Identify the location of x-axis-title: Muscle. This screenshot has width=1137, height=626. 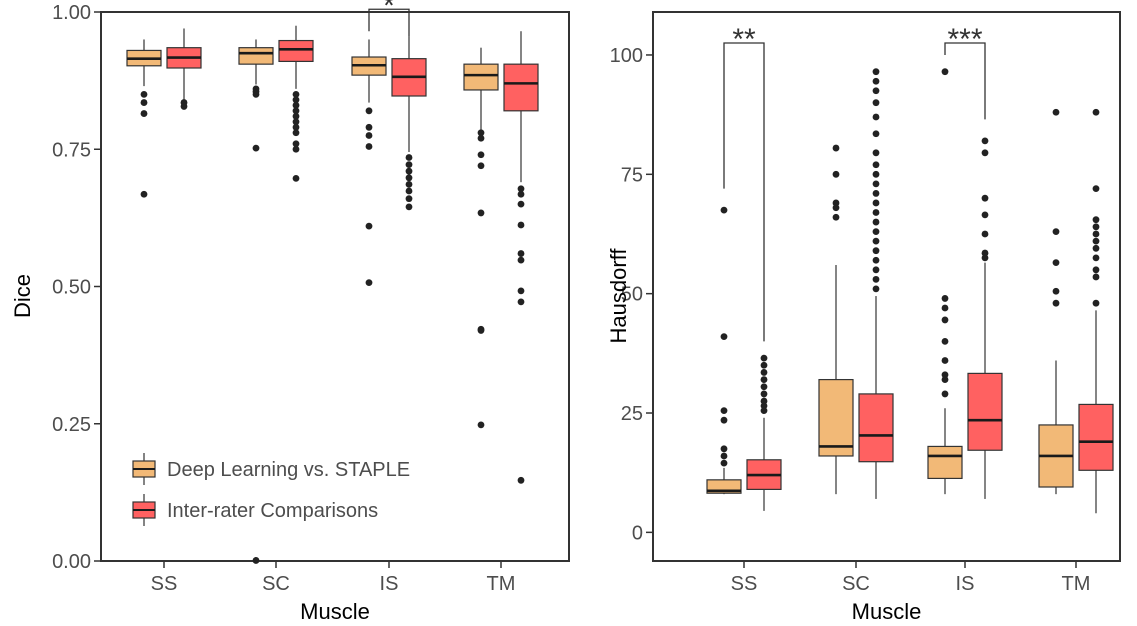
(887, 611).